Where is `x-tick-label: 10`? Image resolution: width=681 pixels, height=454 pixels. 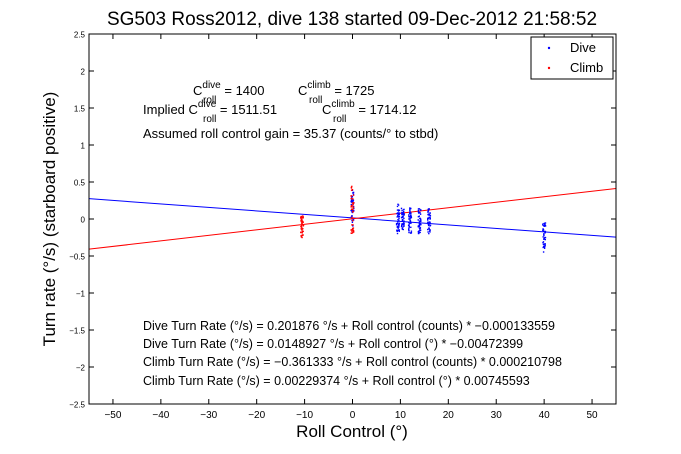 x-tick-label: 10 is located at coordinates (401, 415).